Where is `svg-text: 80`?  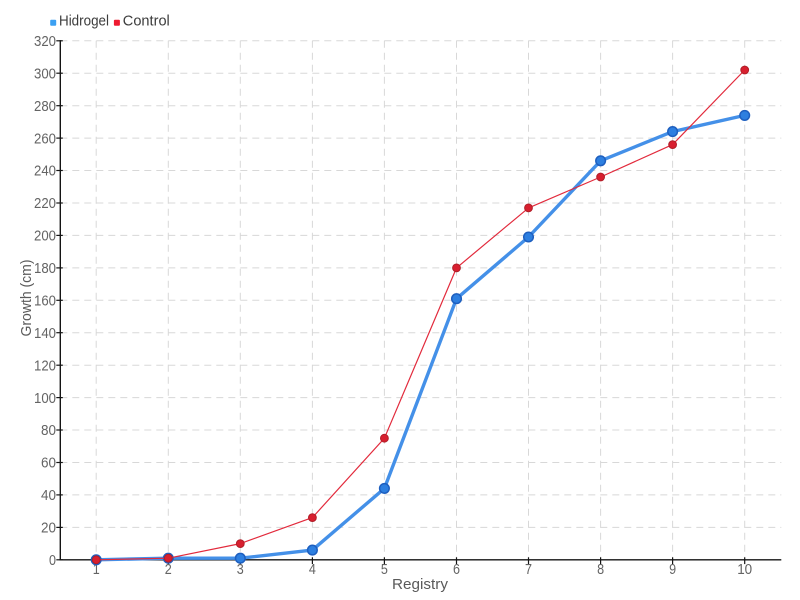 svg-text: 80 is located at coordinates (48, 431).